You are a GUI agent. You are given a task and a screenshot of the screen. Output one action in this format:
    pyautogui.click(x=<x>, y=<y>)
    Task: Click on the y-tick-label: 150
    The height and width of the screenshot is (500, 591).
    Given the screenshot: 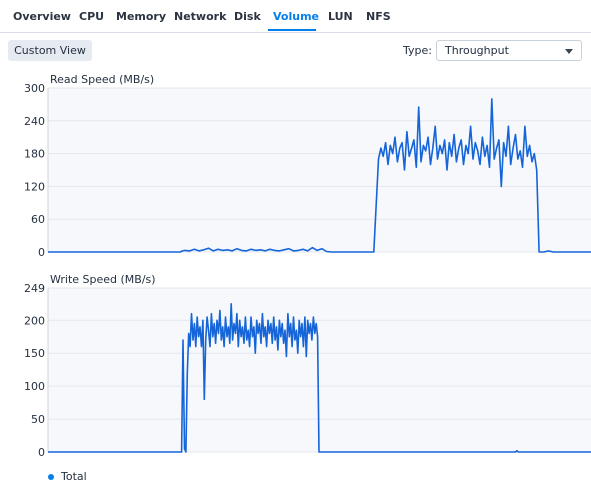 What is the action you would take?
    pyautogui.click(x=34, y=353)
    